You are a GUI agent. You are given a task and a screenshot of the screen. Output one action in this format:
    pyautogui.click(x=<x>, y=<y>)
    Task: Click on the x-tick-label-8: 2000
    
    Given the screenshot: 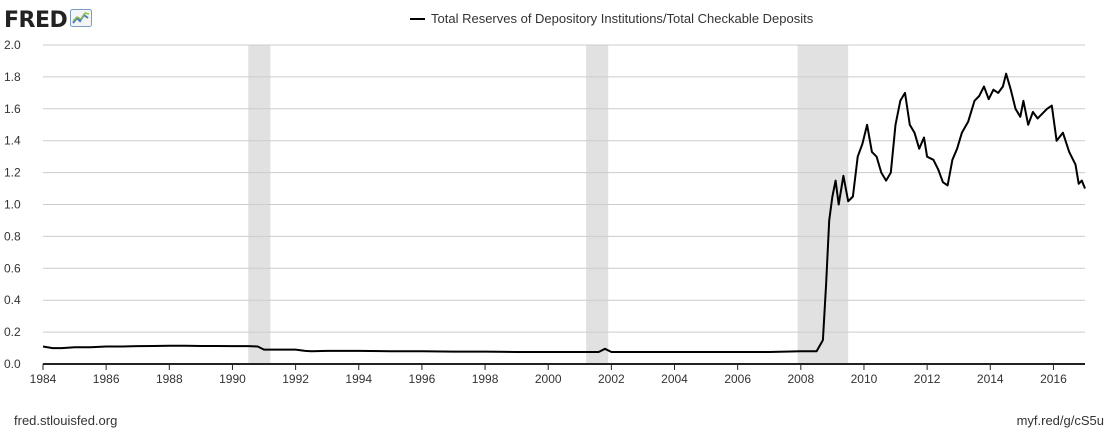 What is the action you would take?
    pyautogui.click(x=548, y=379)
    